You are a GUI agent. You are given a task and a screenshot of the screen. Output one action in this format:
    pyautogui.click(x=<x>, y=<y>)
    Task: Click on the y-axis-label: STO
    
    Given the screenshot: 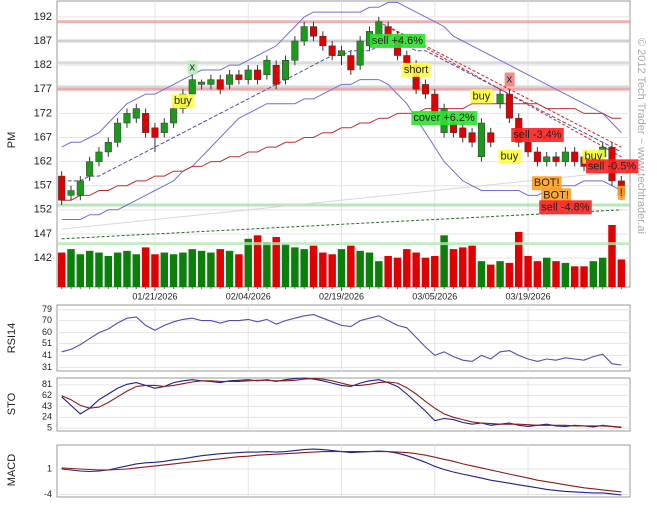 What is the action you would take?
    pyautogui.click(x=12, y=403)
    